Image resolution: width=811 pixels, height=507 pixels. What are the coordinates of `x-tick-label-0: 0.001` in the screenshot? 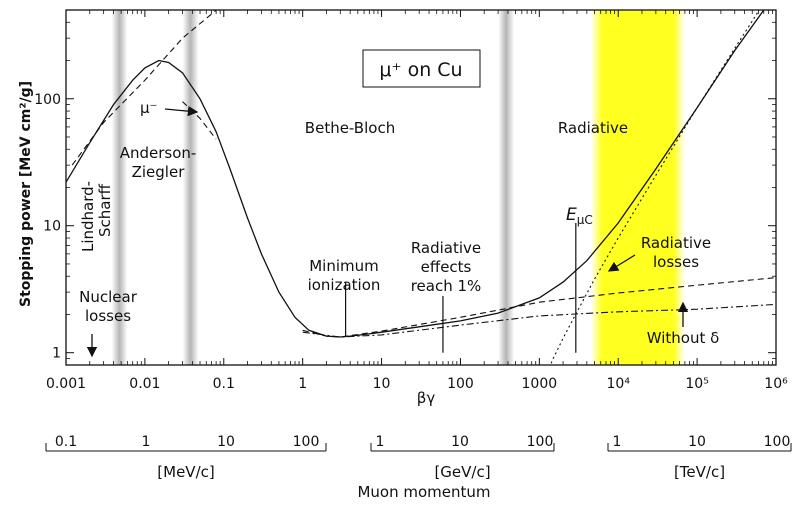 It's located at (66, 384).